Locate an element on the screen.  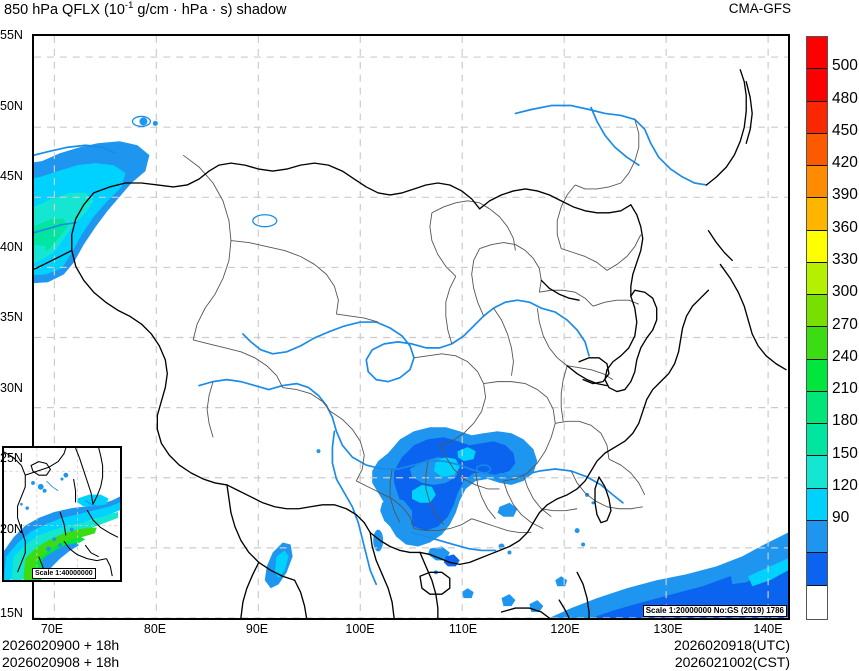
lon-label-110e: 110E is located at coordinates (463, 629).